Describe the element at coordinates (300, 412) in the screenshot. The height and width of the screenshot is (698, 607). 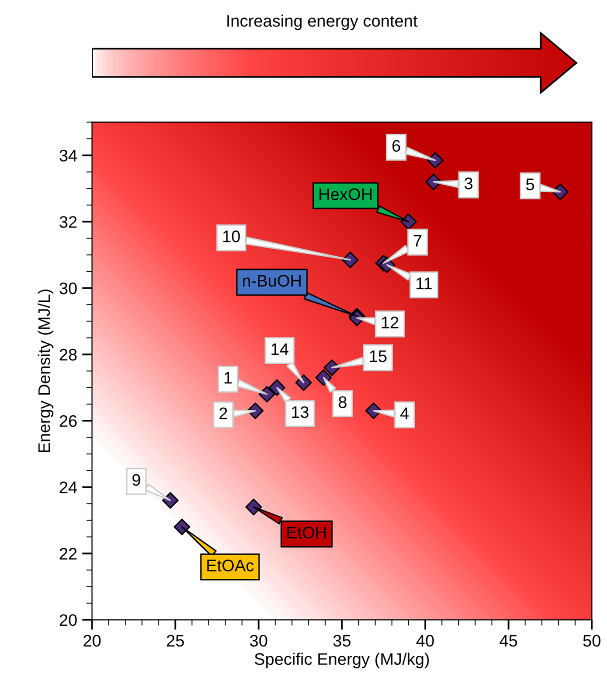
I see `annotation: 13` at that location.